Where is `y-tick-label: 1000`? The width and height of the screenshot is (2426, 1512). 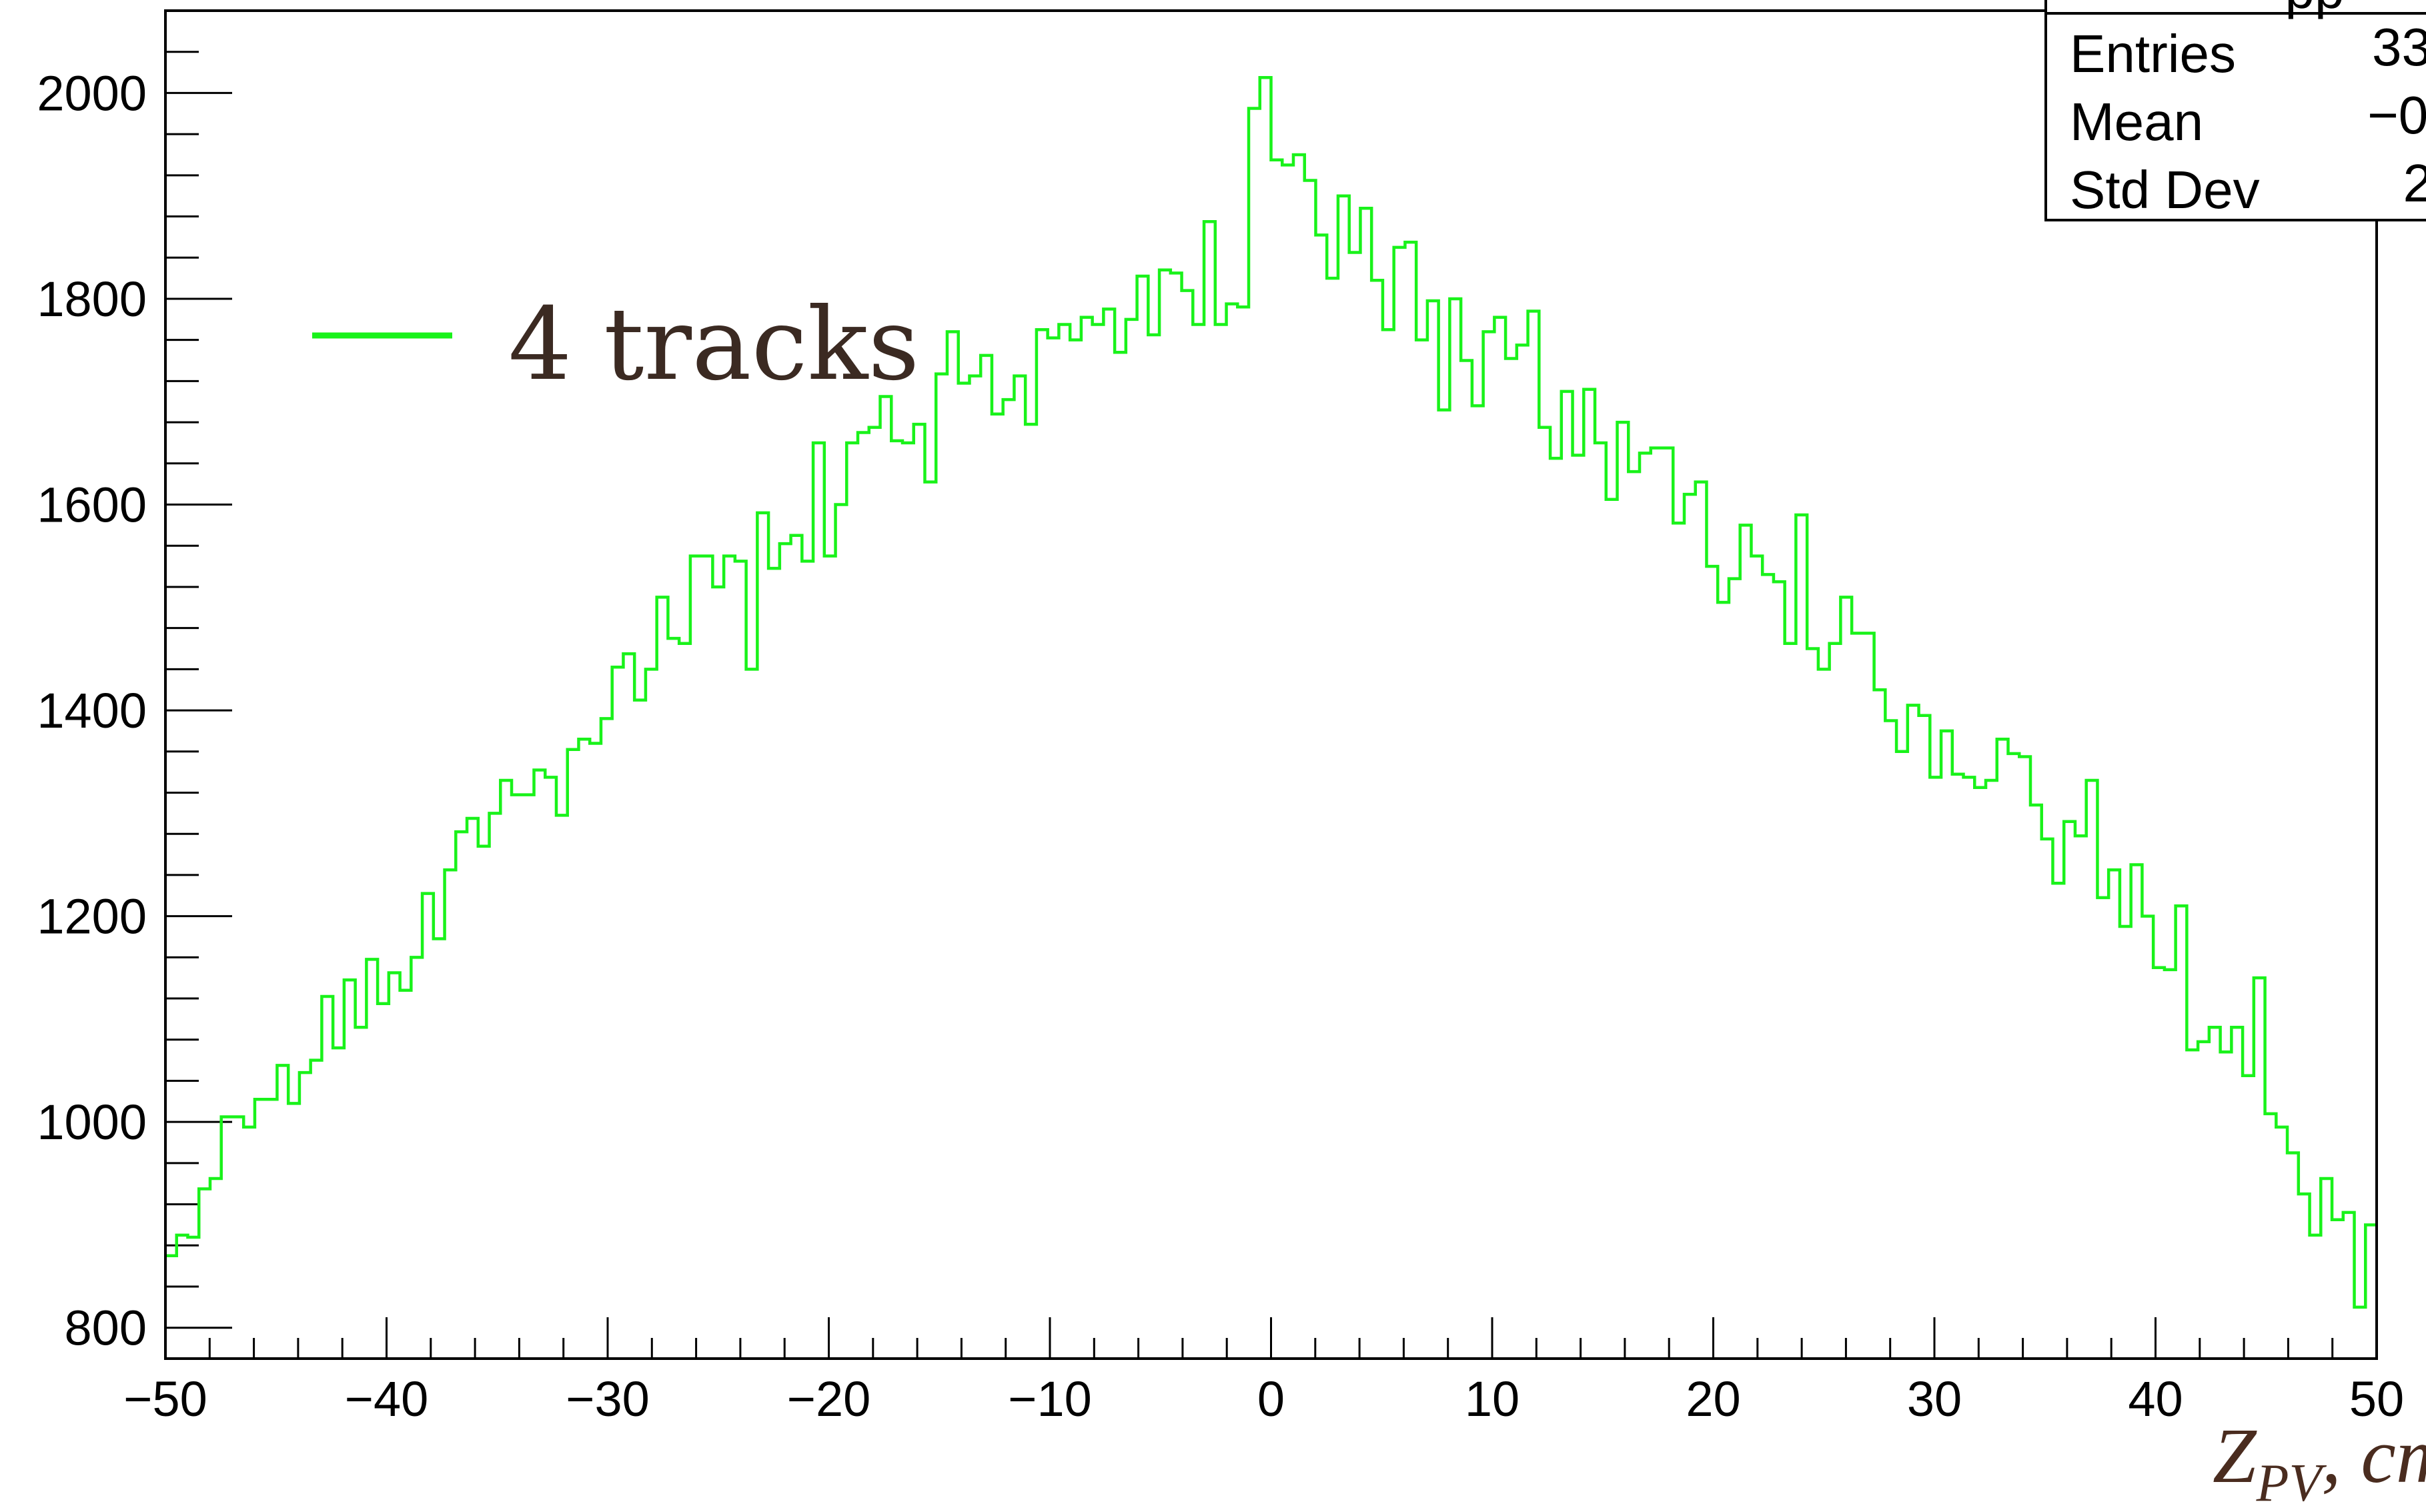 y-tick-label: 1000 is located at coordinates (92, 1122).